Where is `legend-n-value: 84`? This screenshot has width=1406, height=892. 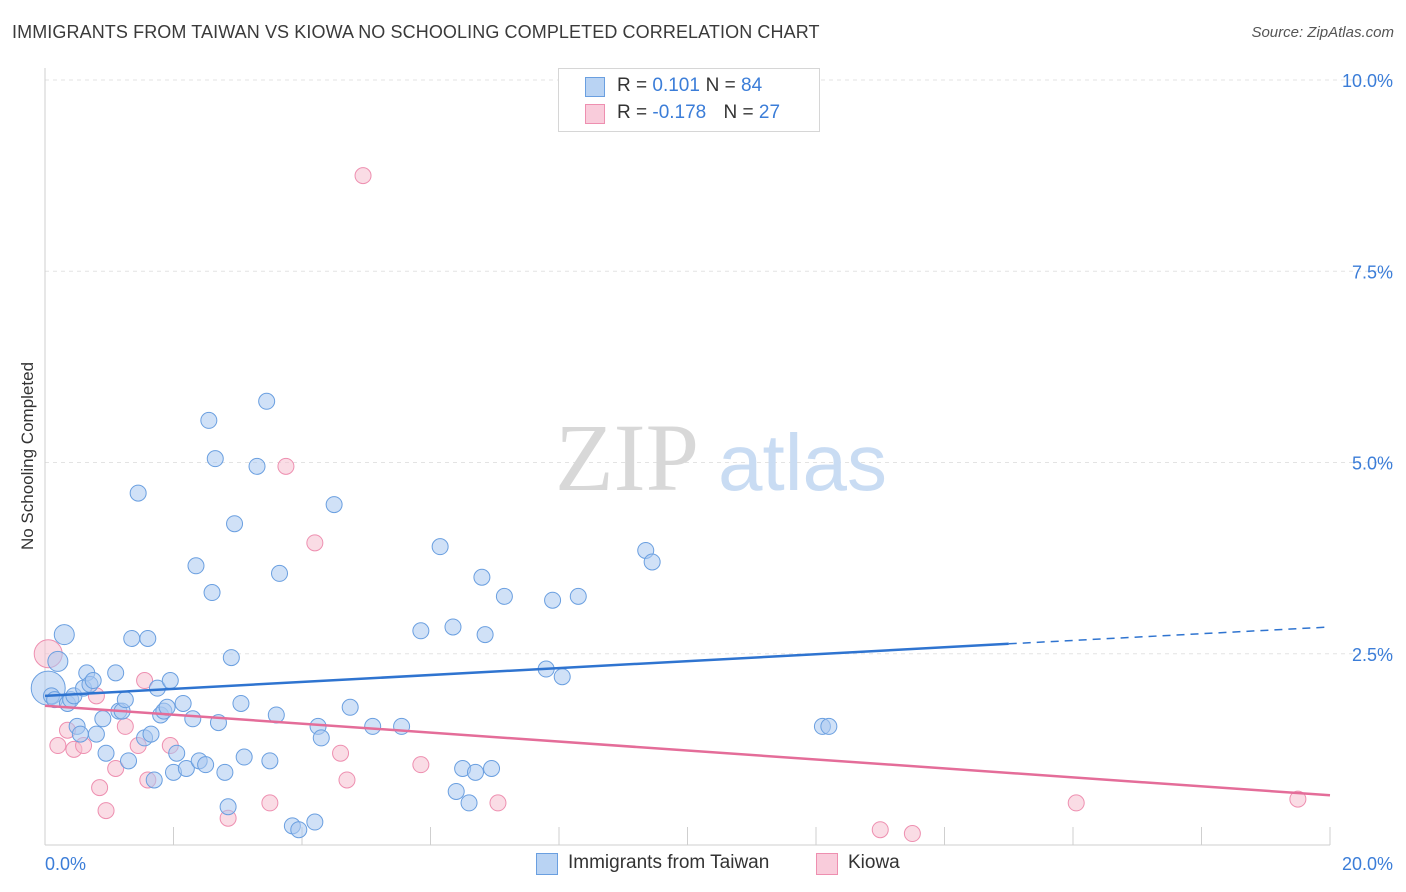
legend-n-value: 84 is located at coordinates (752, 85).